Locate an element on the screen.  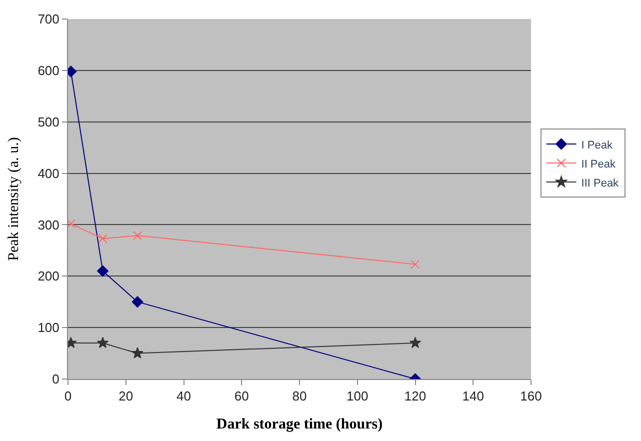
y-tick-label: 400 is located at coordinates (49, 173).